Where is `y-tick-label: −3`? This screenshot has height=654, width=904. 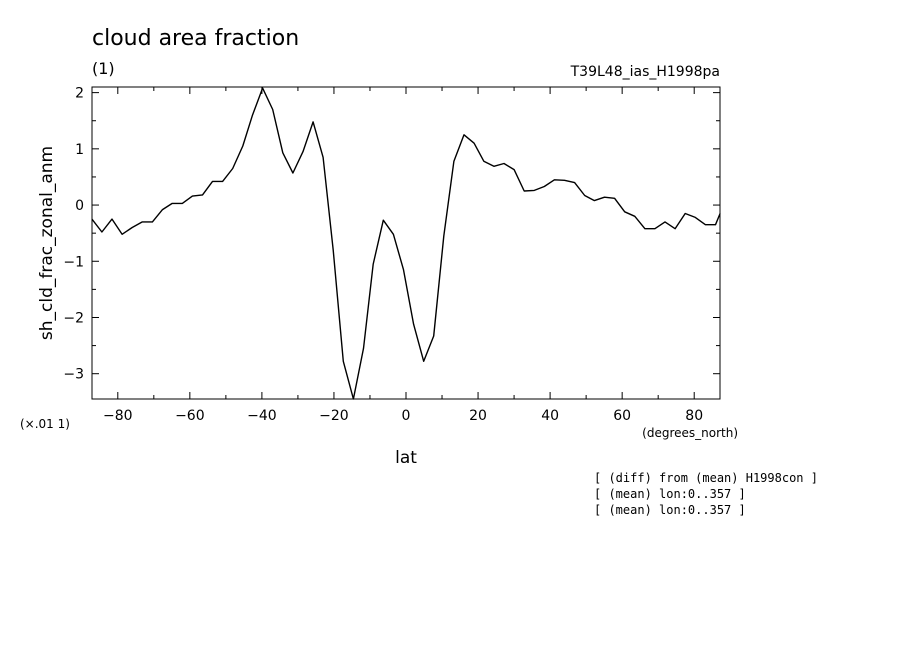 y-tick-label: −3 is located at coordinates (73, 375).